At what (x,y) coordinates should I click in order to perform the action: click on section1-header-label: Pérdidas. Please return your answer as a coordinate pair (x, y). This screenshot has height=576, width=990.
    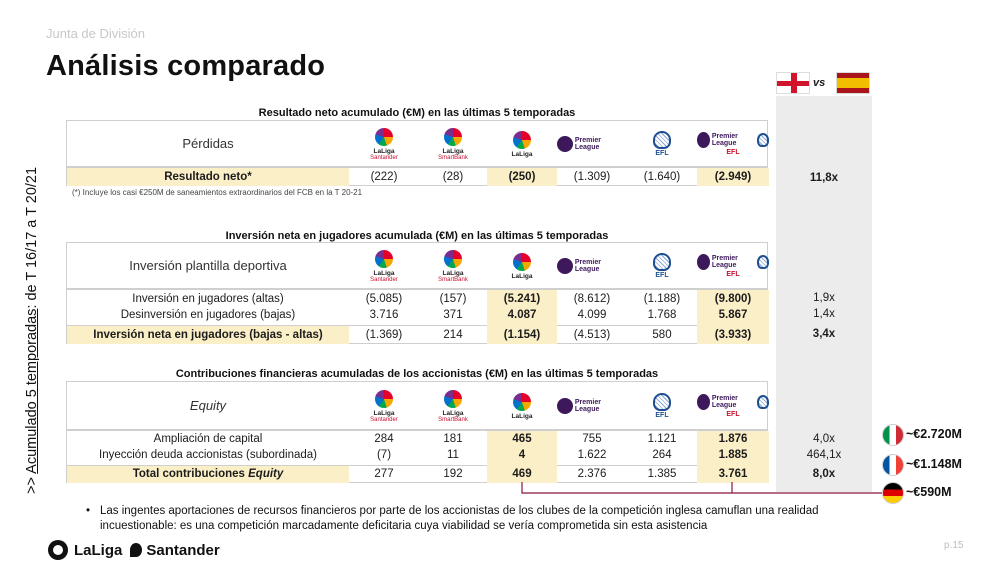
    Looking at the image, I should click on (208, 143).